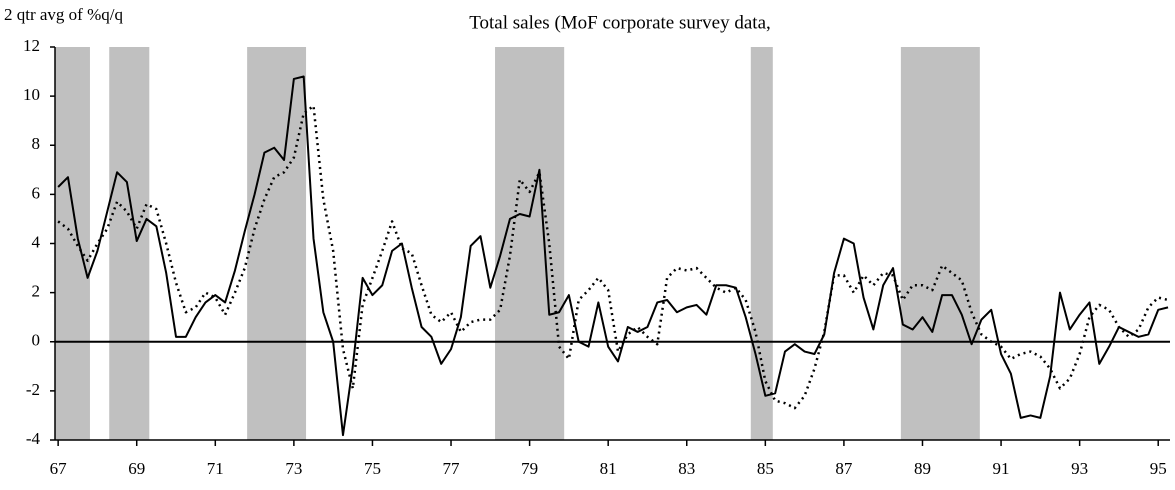 Image resolution: width=1175 pixels, height=490 pixels. I want to click on x-tick-label: 85, so click(765, 468).